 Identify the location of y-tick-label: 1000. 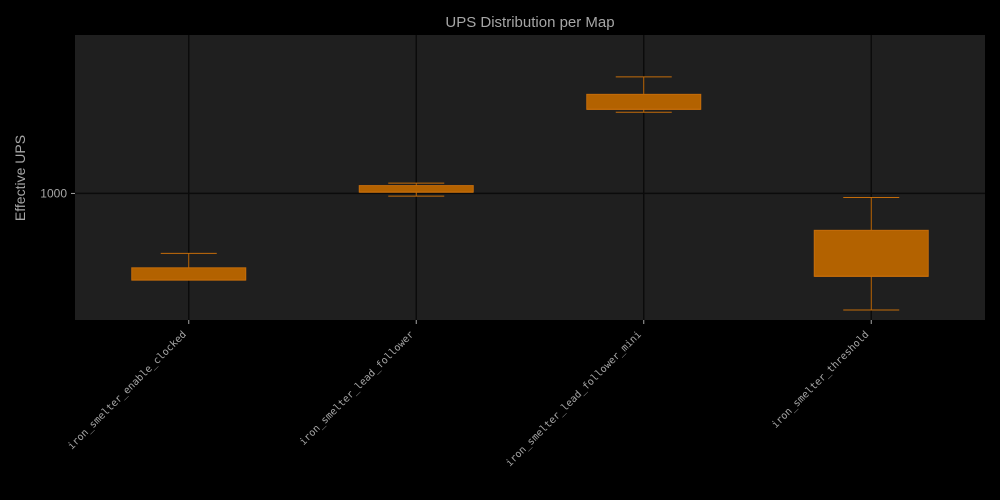
(53, 193).